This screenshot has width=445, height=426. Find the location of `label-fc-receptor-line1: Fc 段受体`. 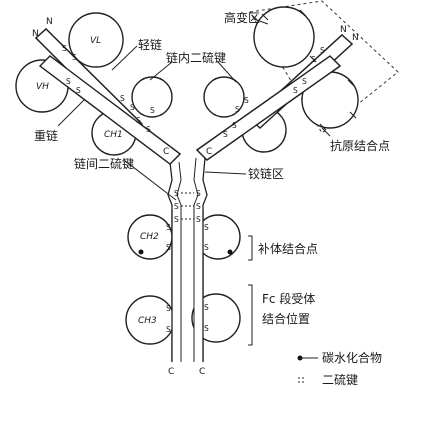

label-fc-receptor-line1: Fc 段受体 is located at coordinates (288, 298).